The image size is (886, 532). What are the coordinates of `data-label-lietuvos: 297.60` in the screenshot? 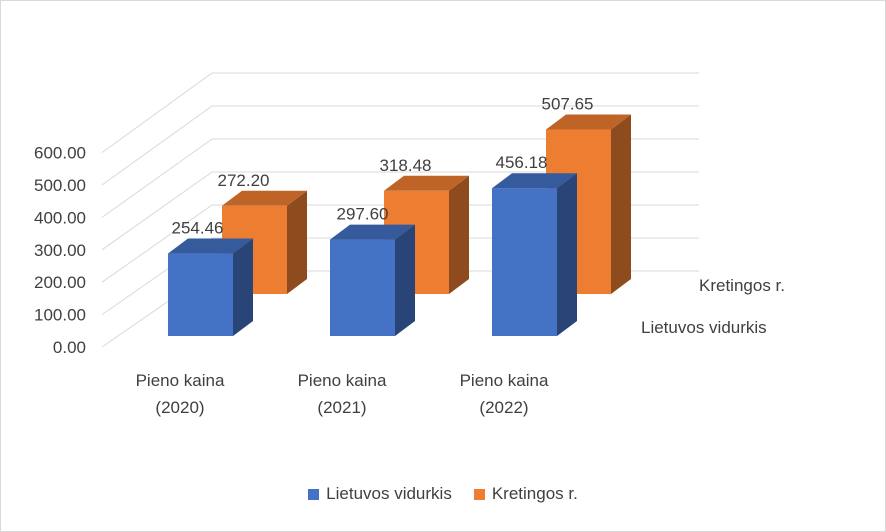 It's located at (363, 214).